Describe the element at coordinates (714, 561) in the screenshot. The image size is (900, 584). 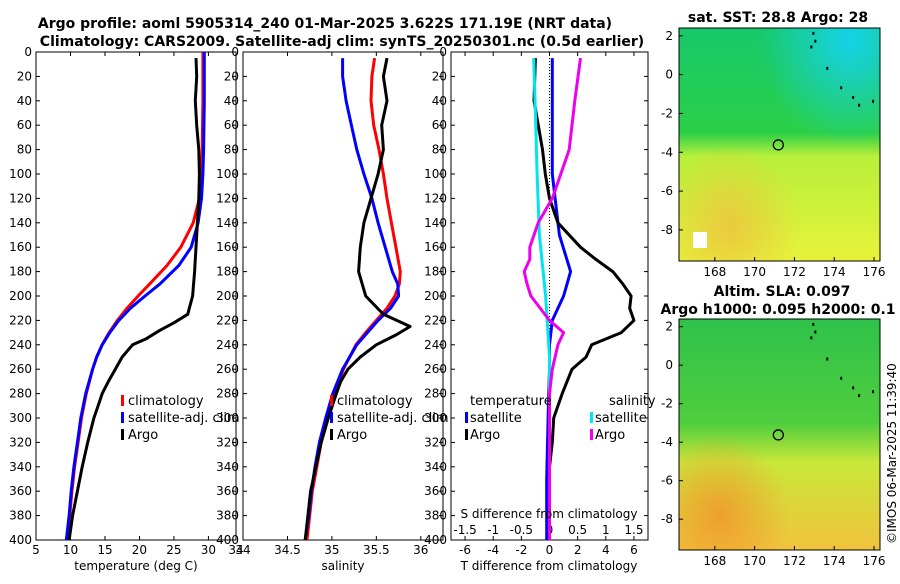
I see `map-lon-tick-label: 168` at that location.